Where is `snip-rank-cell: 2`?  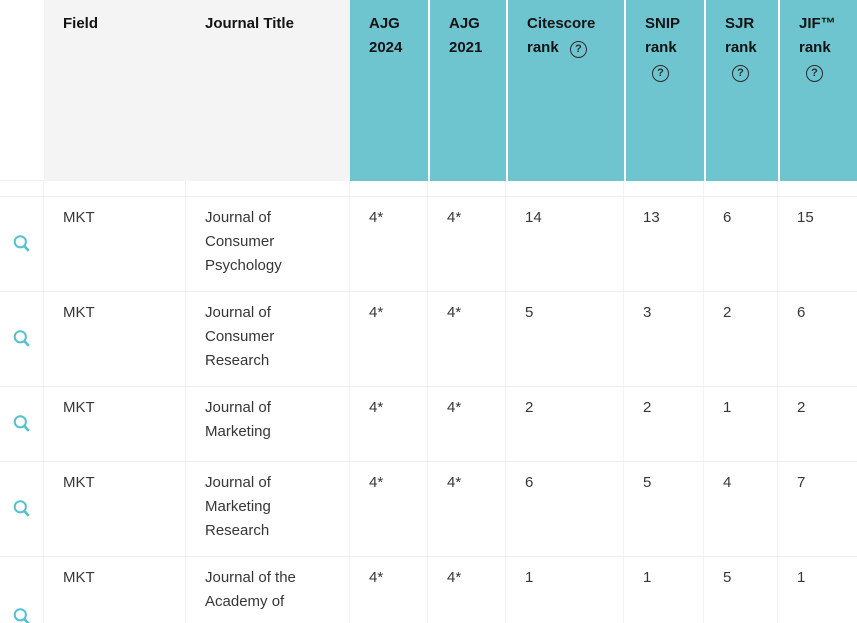
snip-rank-cell: 2 is located at coordinates (664, 424).